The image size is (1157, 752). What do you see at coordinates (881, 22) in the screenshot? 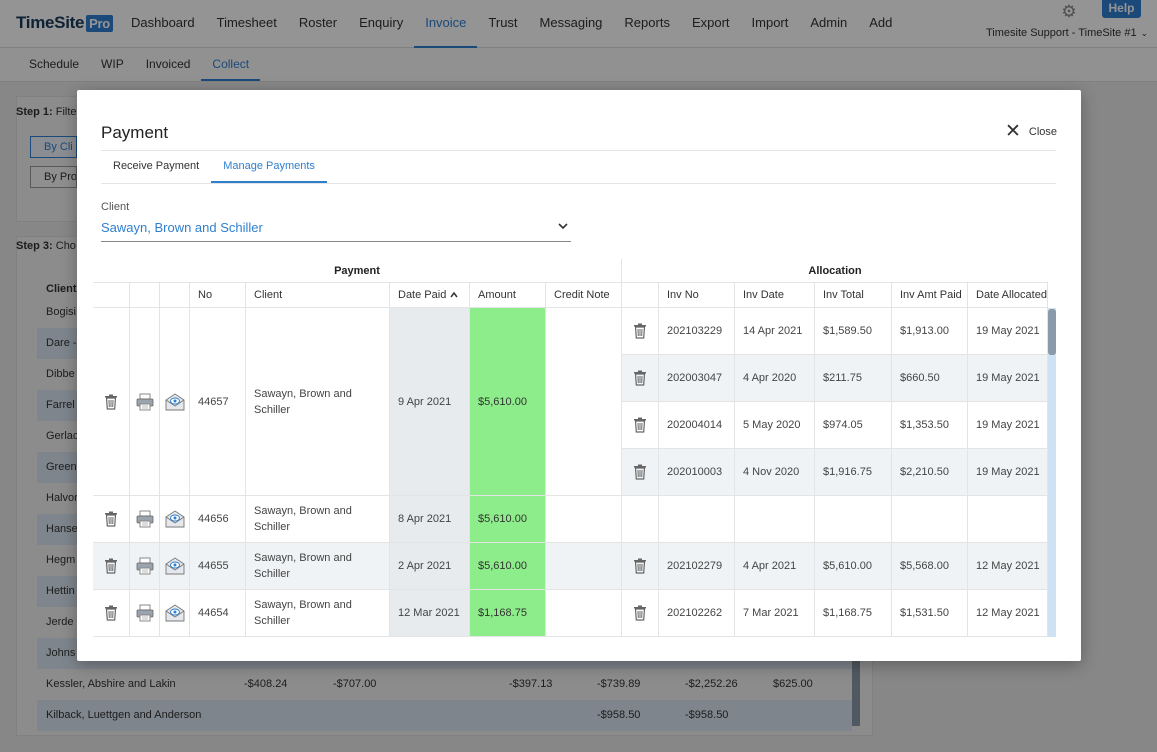
I see `nav-item-add: Add` at bounding box center [881, 22].